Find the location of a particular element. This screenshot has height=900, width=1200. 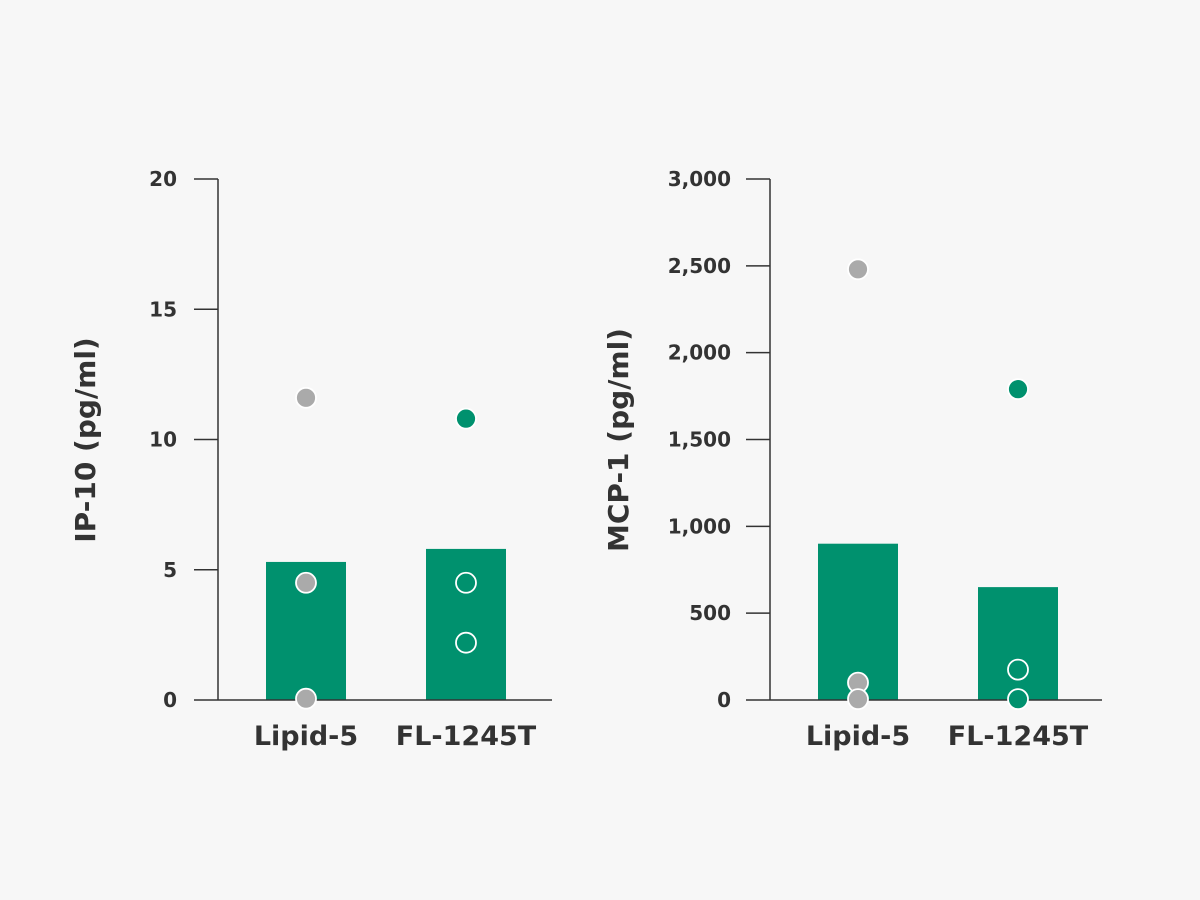

y-tick-label: 3,000 is located at coordinates (699, 179).